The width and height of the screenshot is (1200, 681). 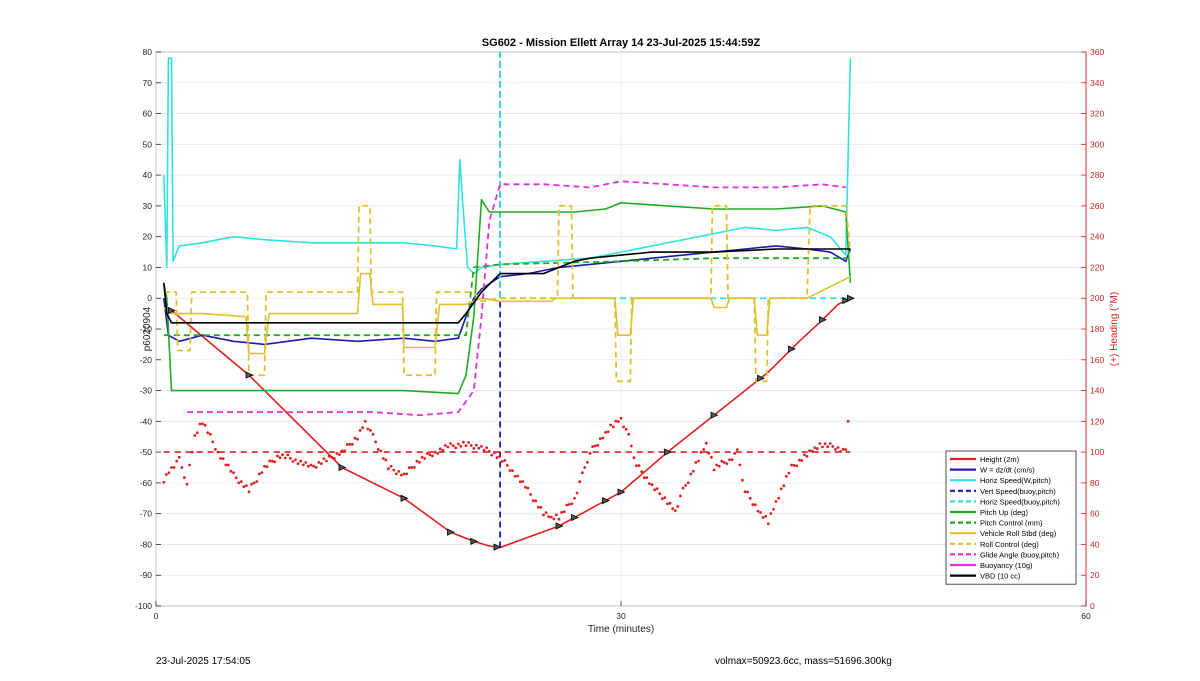 I want to click on series-line, so click(x=507, y=286).